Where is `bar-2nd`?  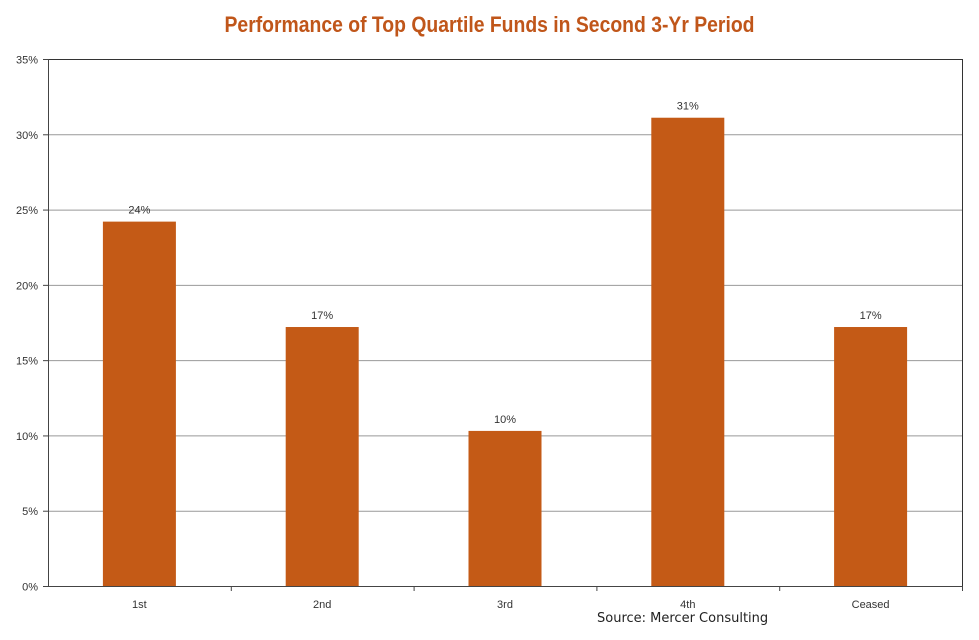
bar-2nd is located at coordinates (322, 456).